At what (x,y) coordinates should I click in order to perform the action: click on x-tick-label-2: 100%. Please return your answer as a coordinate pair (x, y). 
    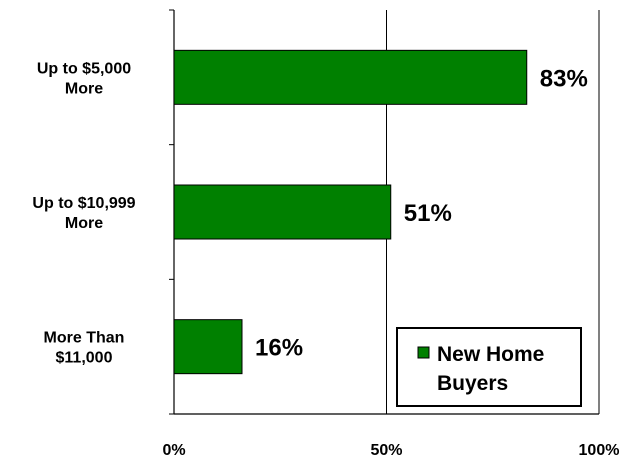
    Looking at the image, I should click on (599, 450).